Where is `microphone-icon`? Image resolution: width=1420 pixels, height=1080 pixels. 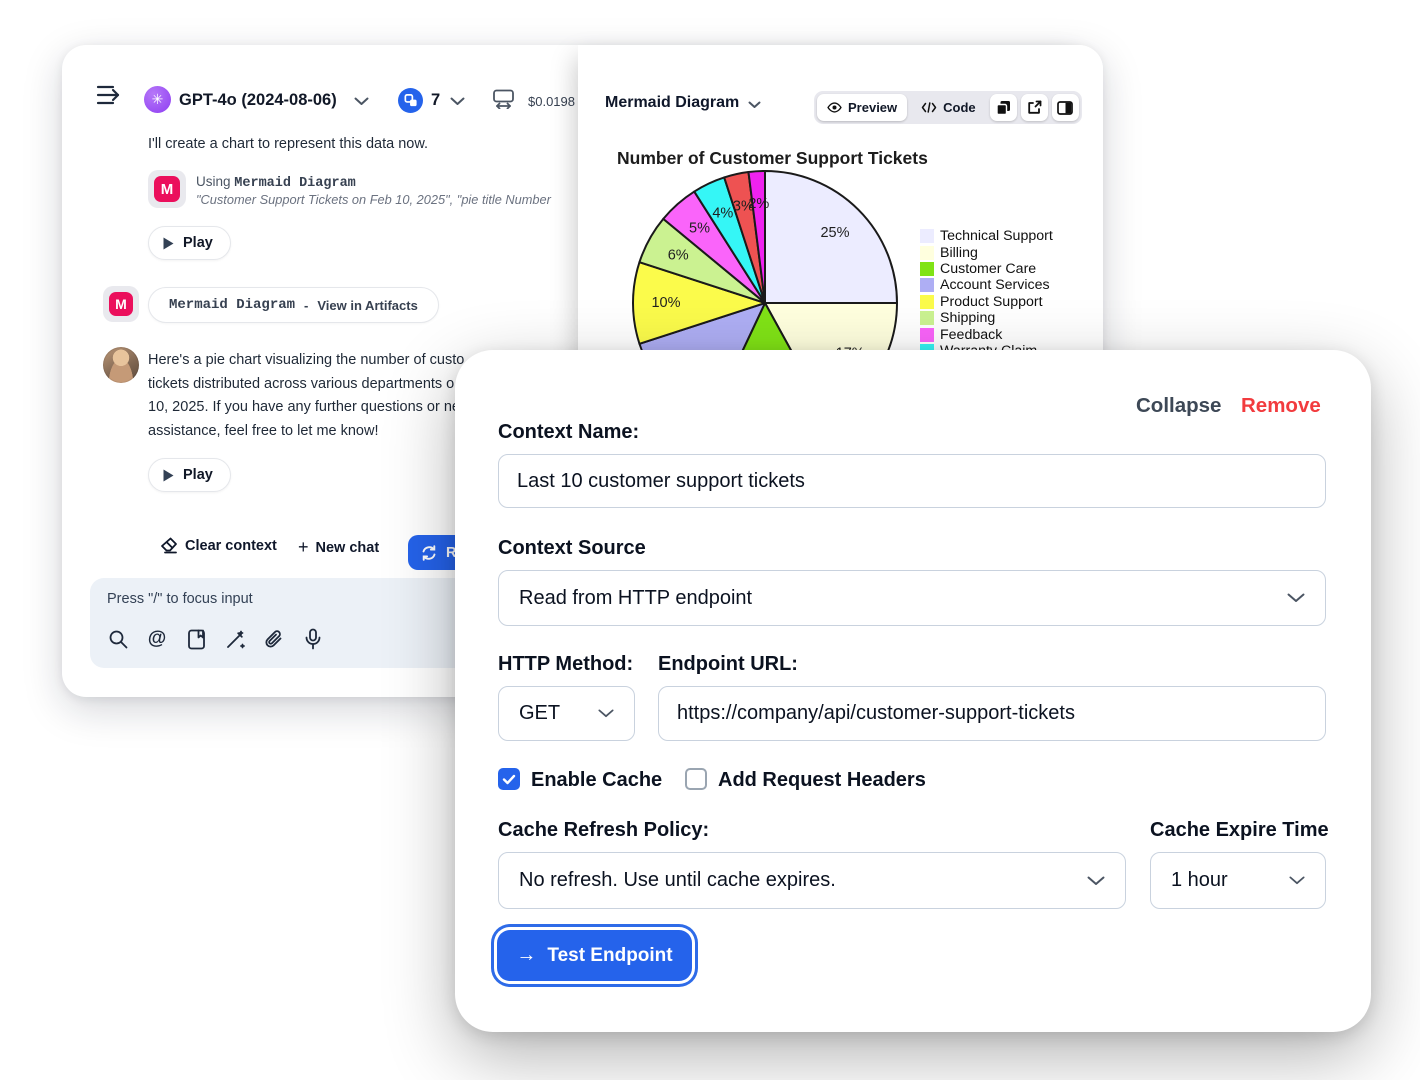 microphone-icon is located at coordinates (313, 639).